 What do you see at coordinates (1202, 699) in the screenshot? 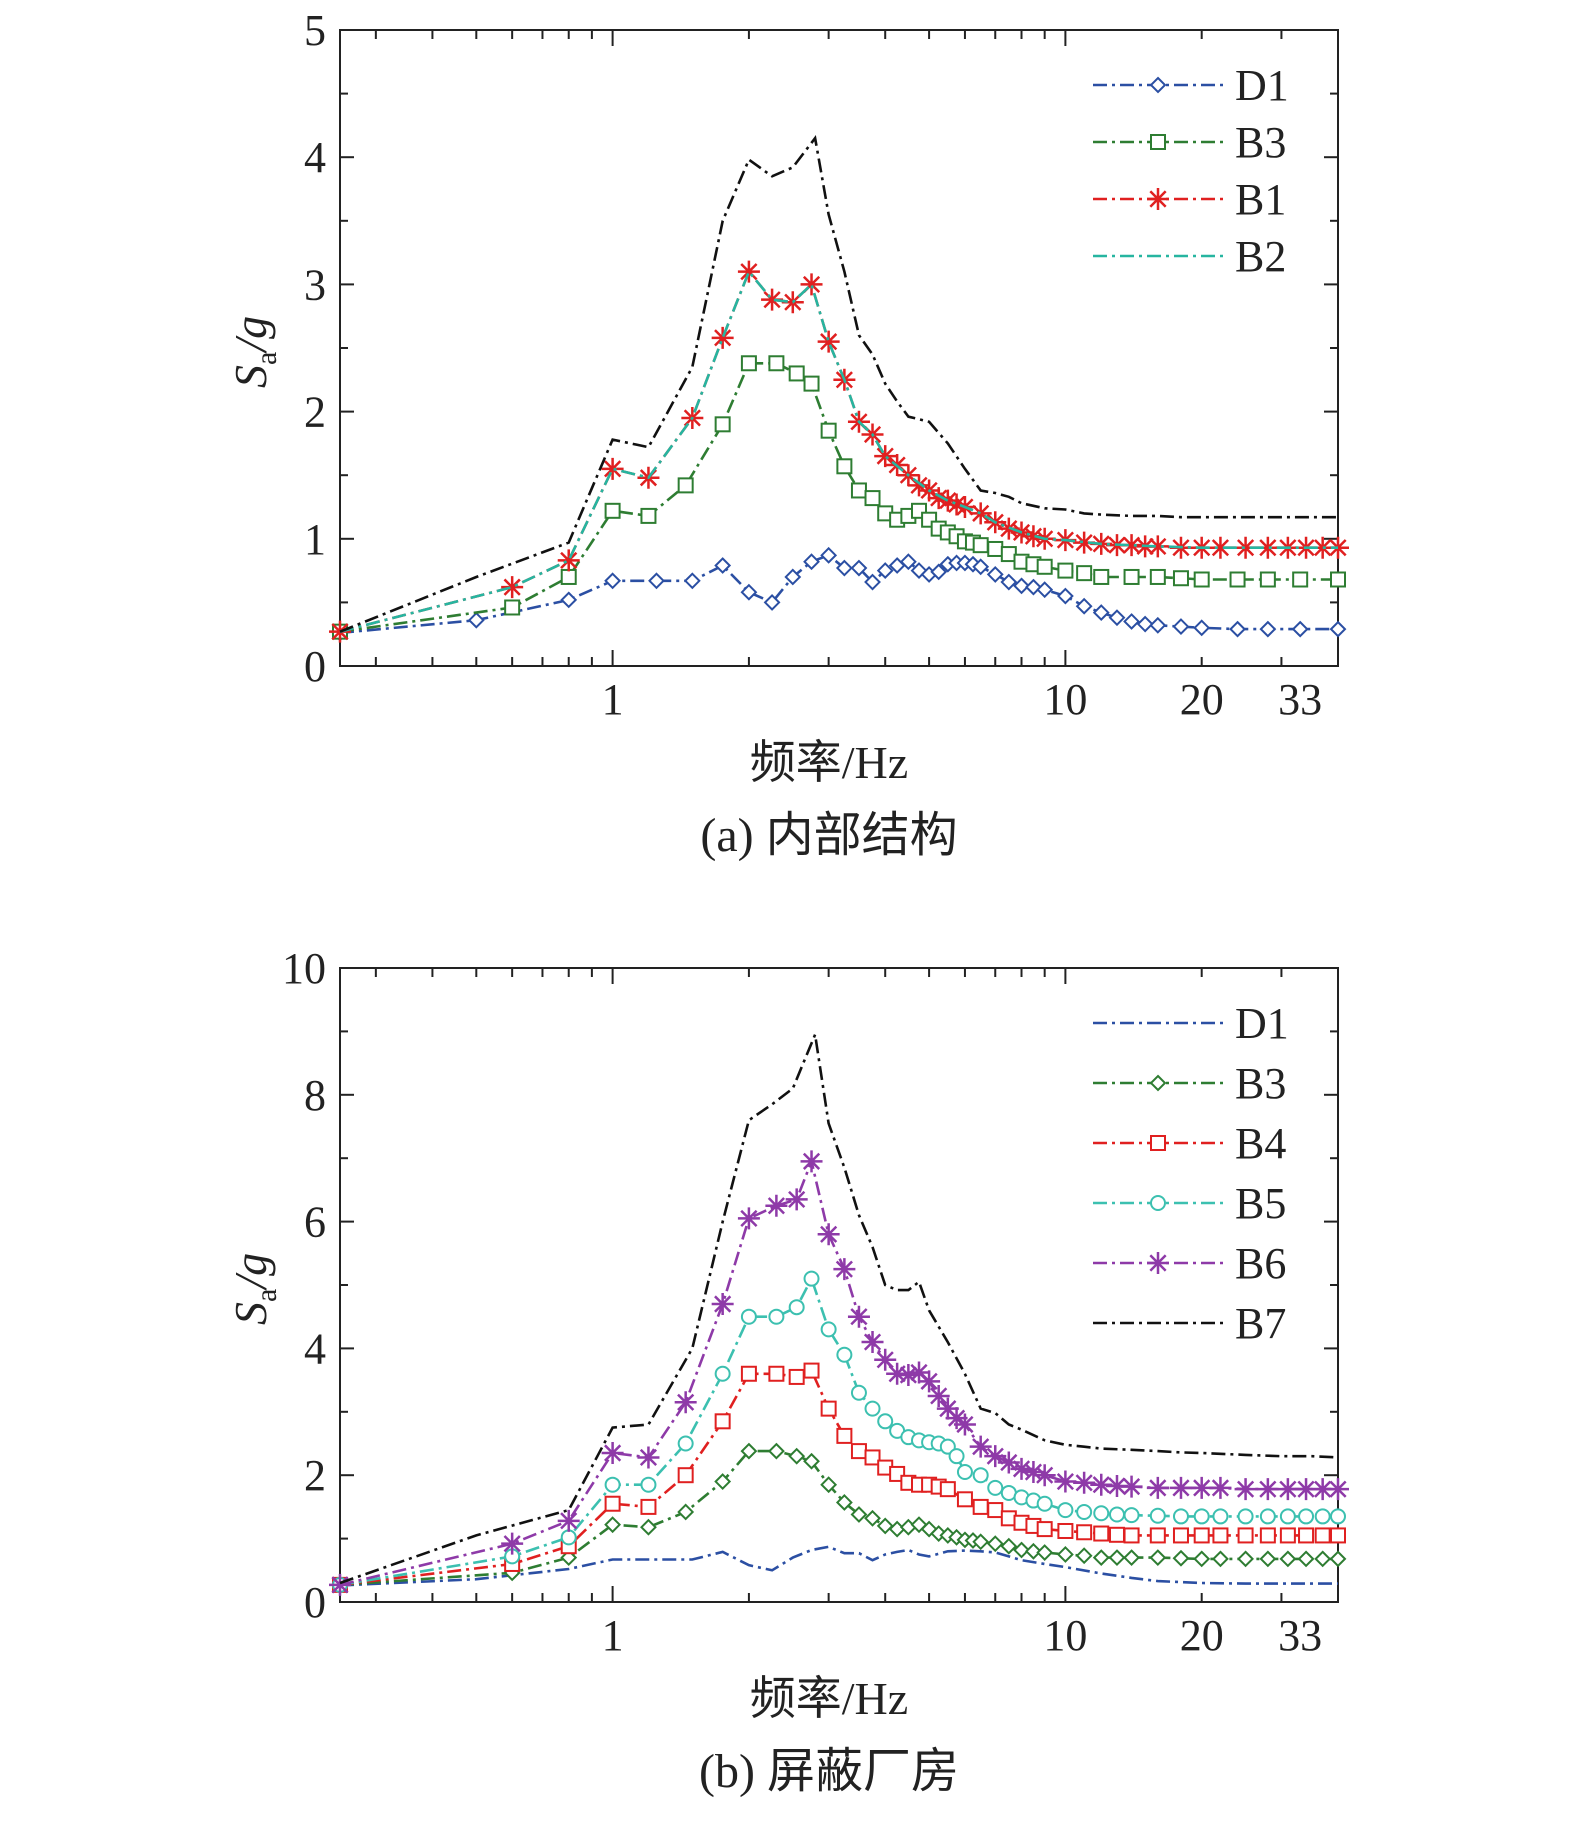
I see `x-tick-label: 20` at bounding box center [1202, 699].